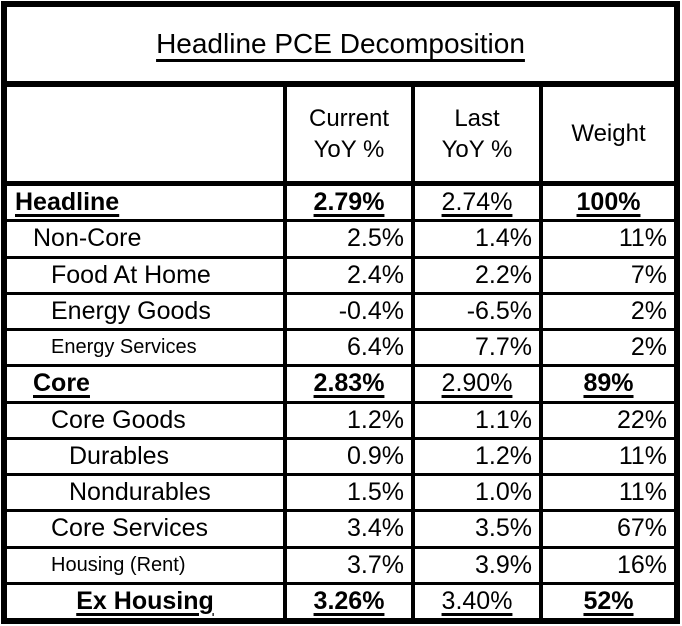  What do you see at coordinates (347, 203) in the screenshot?
I see `current-yoy-cell: 2.79%` at bounding box center [347, 203].